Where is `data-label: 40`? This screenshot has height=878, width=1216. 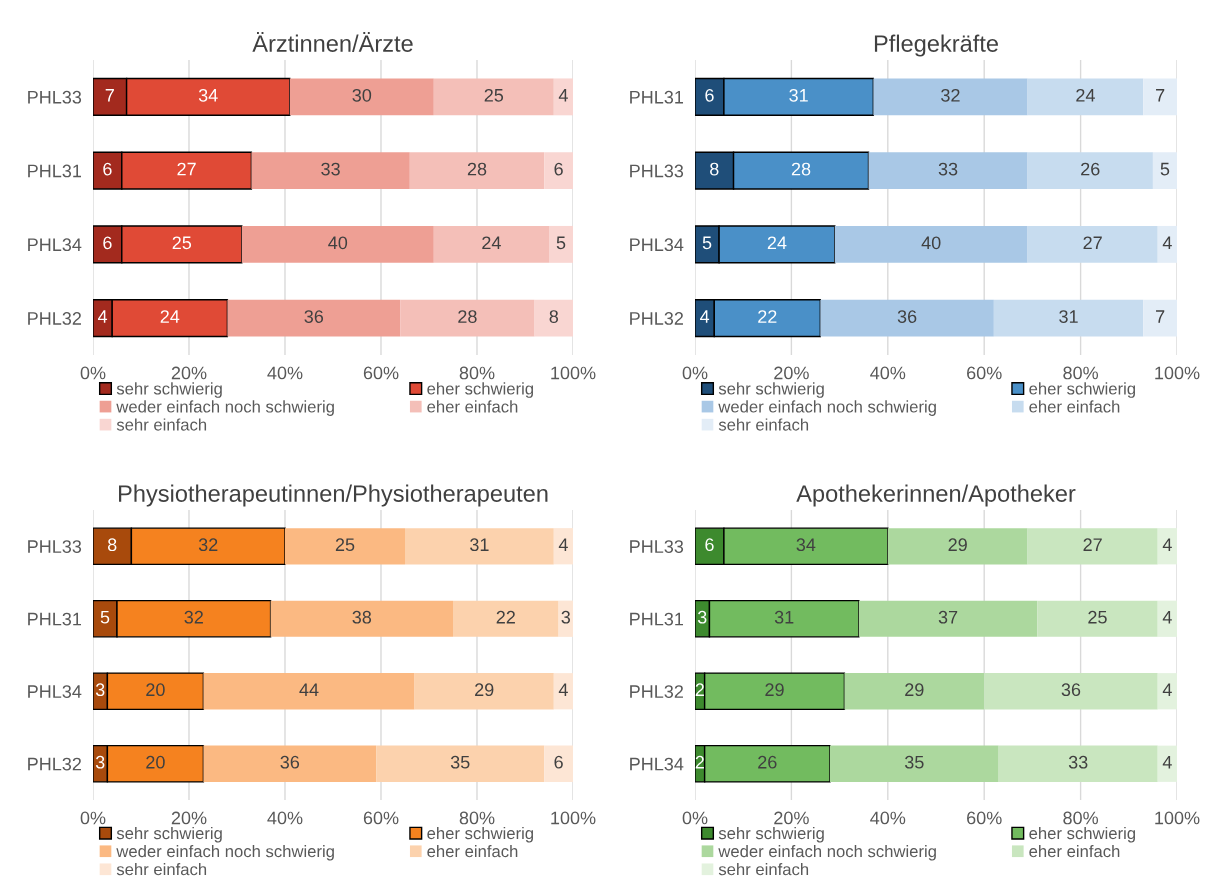
data-label: 40 is located at coordinates (931, 243).